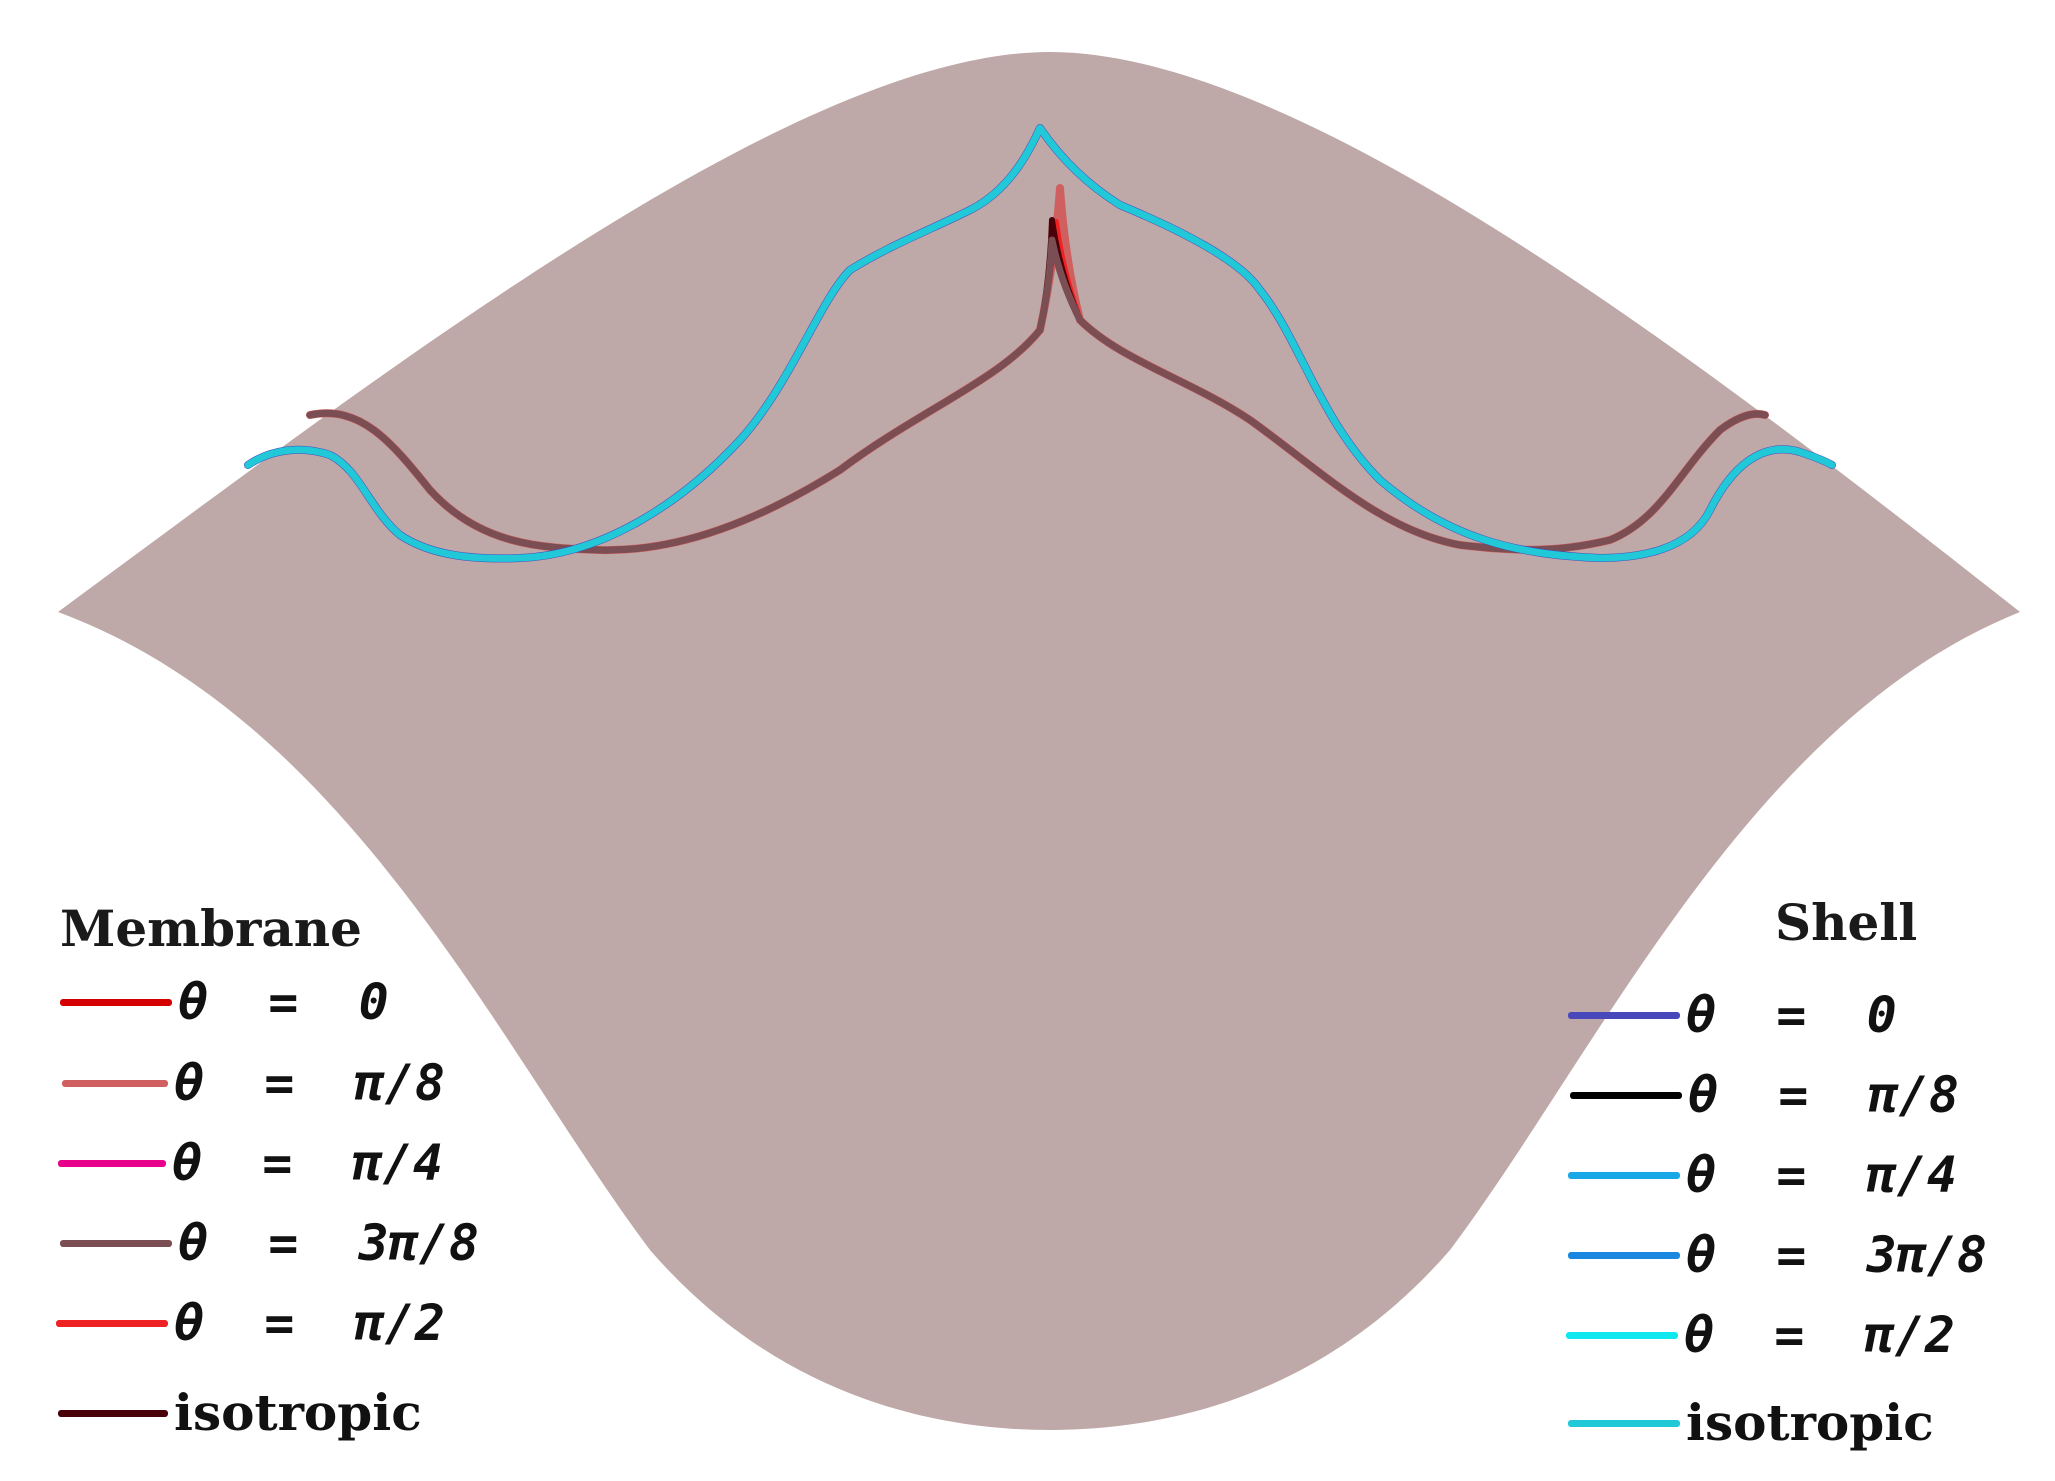 Image resolution: width=2055 pixels, height=1481 pixels. Describe the element at coordinates (298, 1412) in the screenshot. I see `membrane-legend-label: isotropic` at that location.